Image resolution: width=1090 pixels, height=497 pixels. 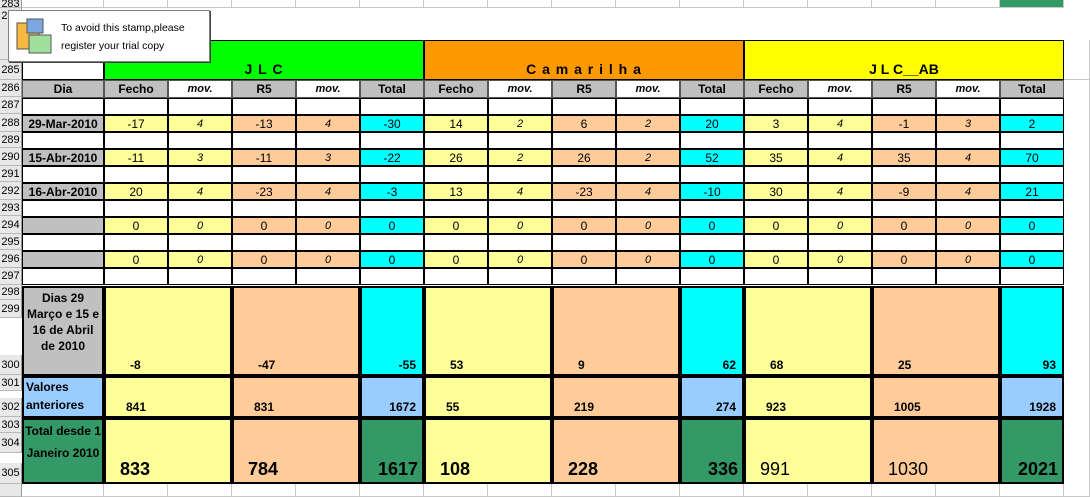 I want to click on group-header-camarilha: C a m a r i l h a, so click(x=584, y=60).